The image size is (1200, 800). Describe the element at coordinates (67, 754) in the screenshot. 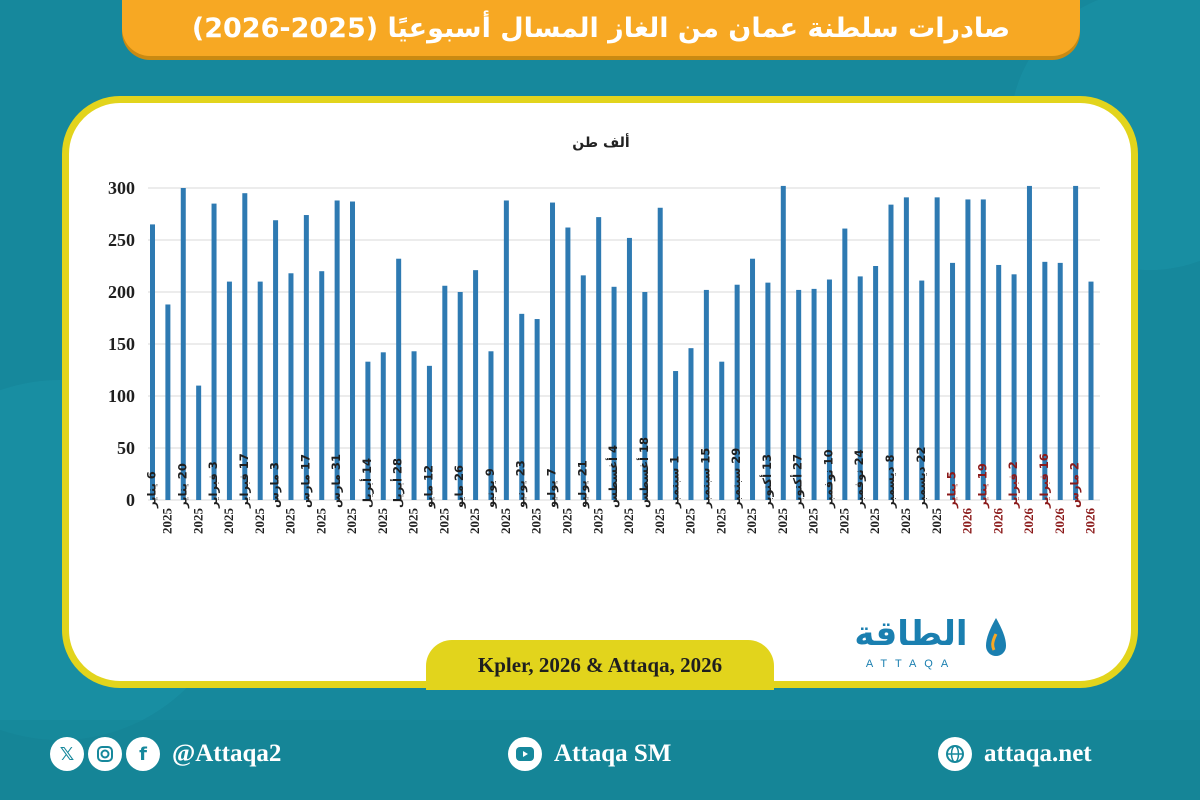

I see `x-icon: 𝕏` at that location.